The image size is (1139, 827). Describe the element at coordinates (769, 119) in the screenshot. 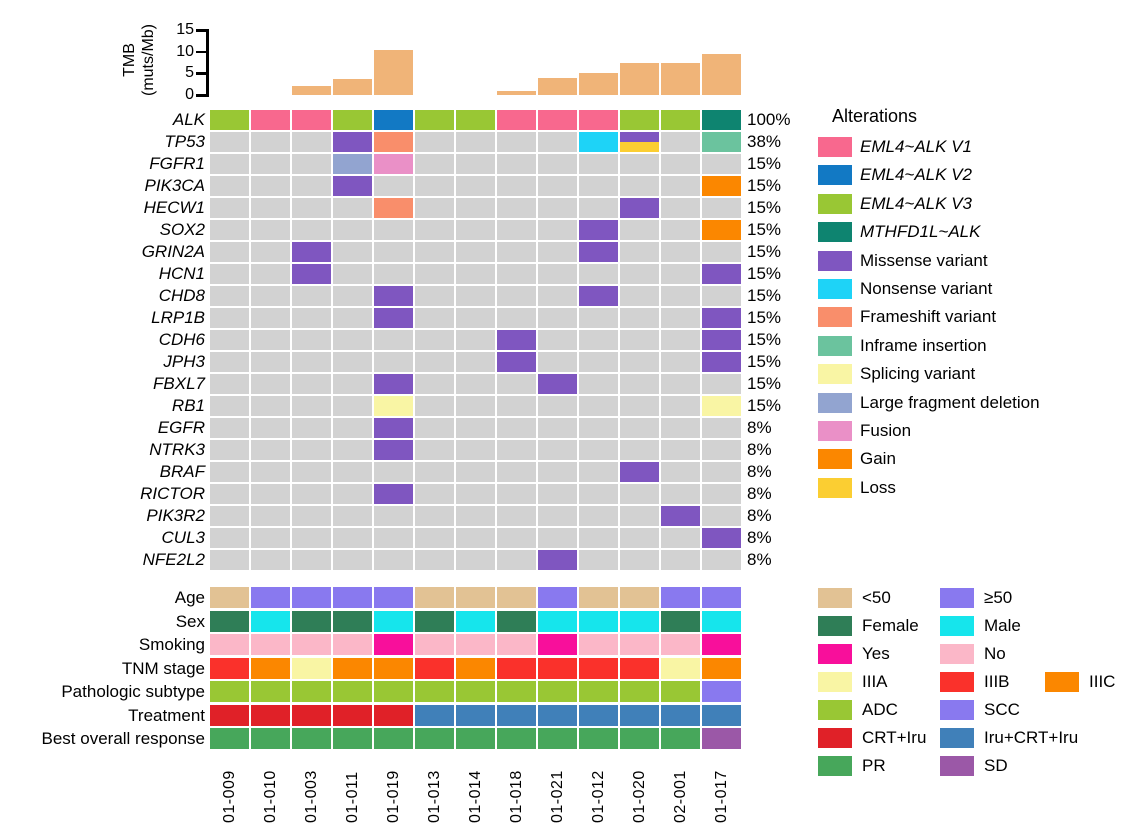

I see `gene-frequency: 100%` at that location.